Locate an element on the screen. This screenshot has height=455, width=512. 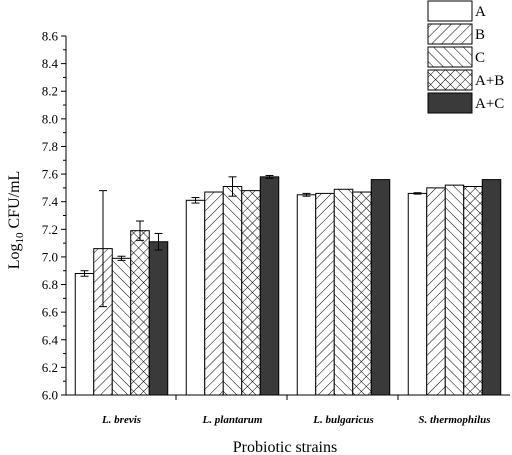
legend-label: C is located at coordinates (480, 58).